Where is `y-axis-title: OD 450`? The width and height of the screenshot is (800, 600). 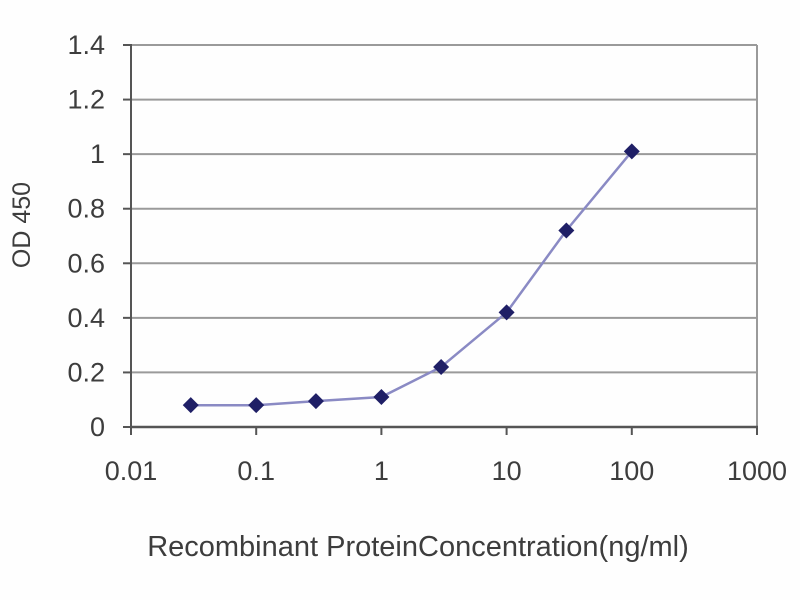 y-axis-title: OD 450 is located at coordinates (22, 225).